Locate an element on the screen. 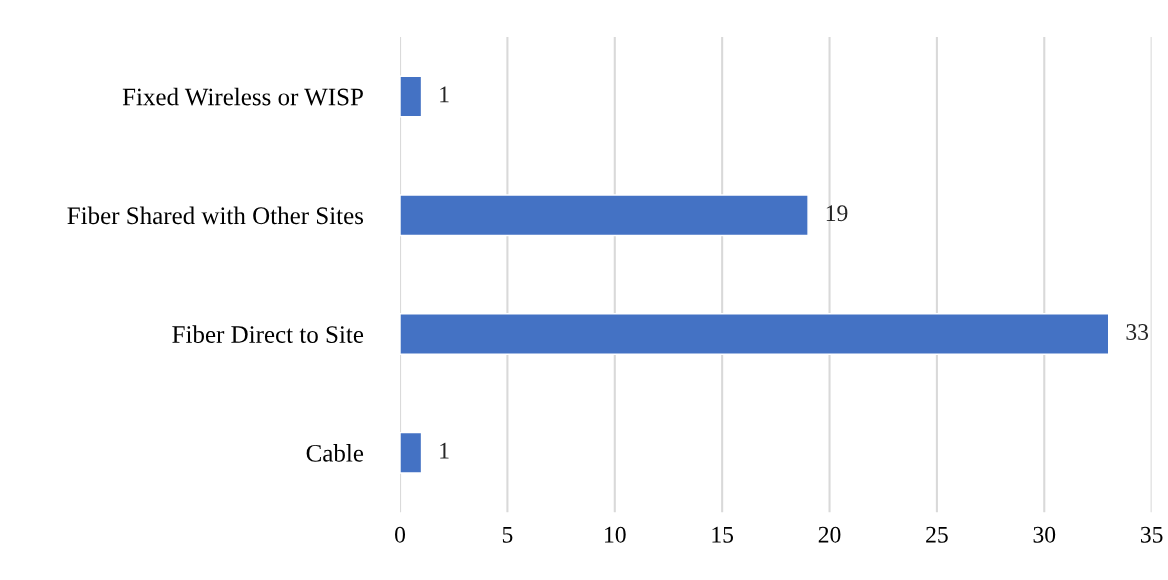  y-tick-label: Fiber Direct to Site is located at coordinates (268, 334).